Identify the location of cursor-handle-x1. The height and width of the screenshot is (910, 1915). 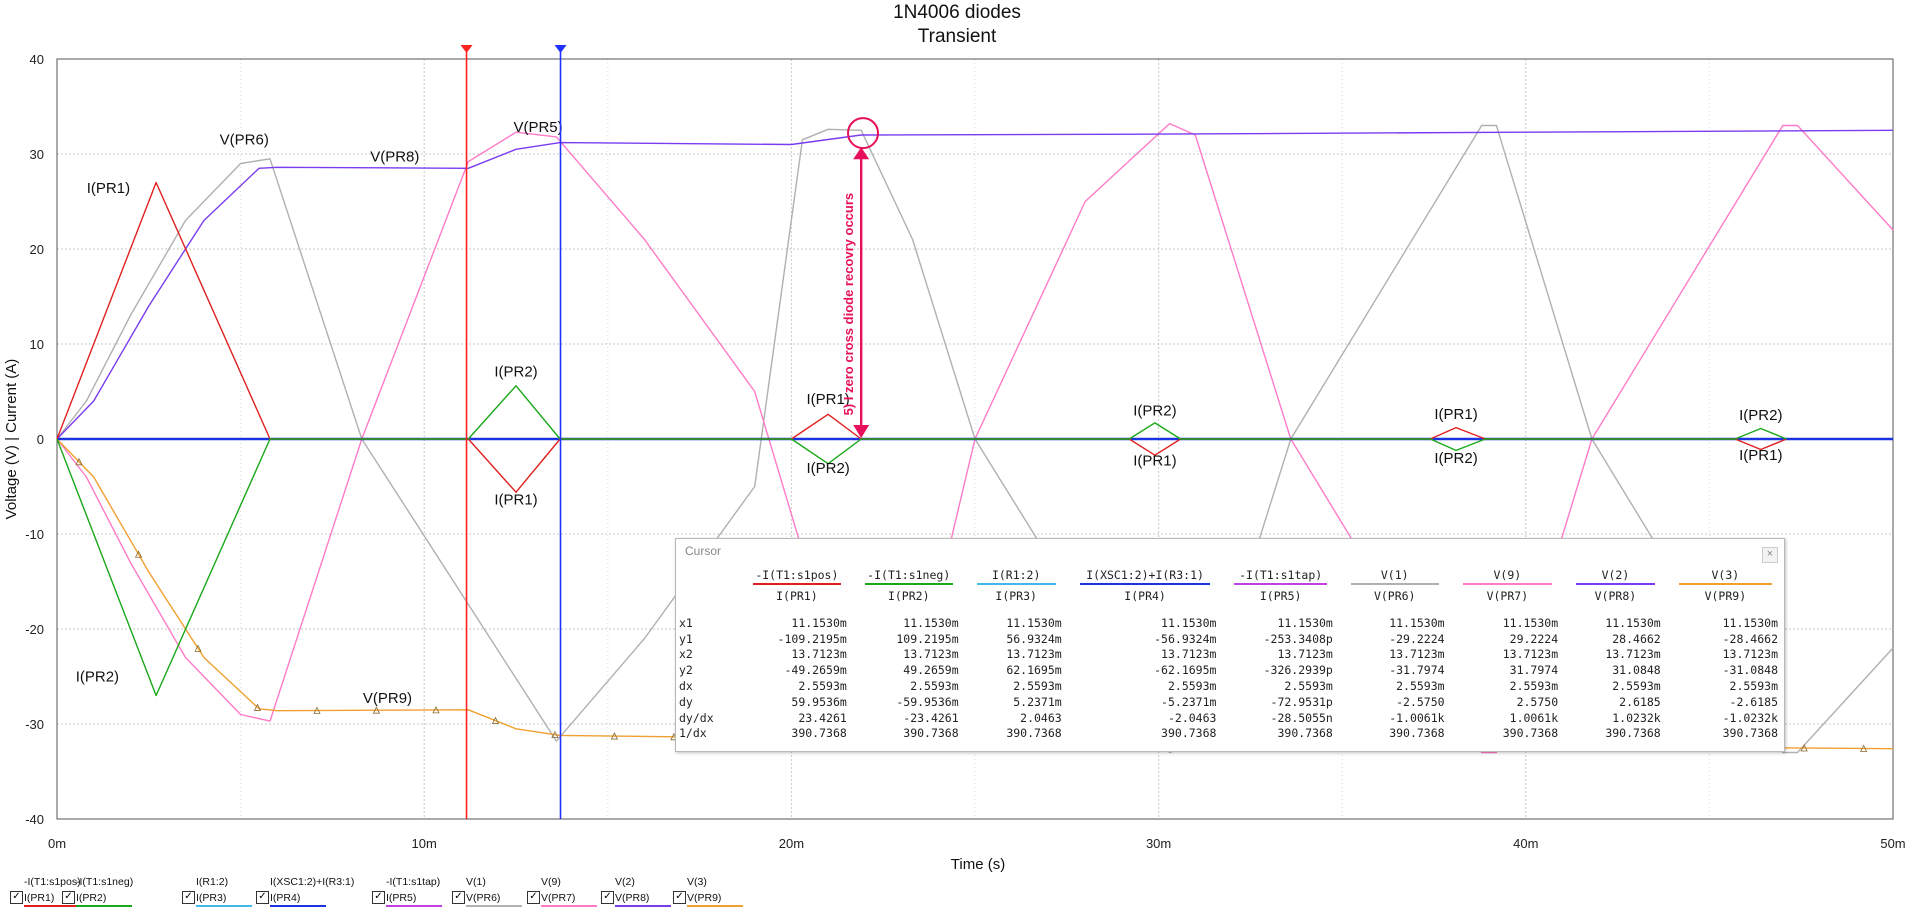
(466, 49).